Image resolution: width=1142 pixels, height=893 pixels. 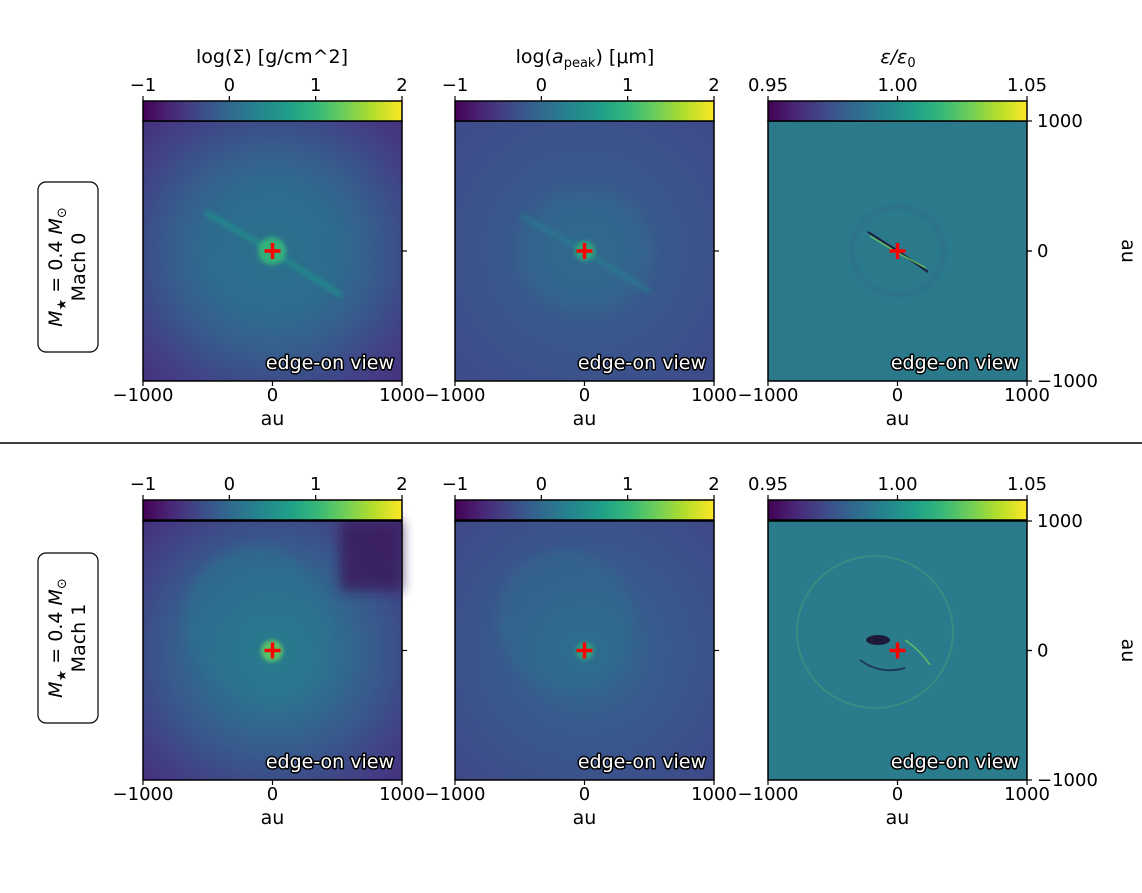 What do you see at coordinates (897, 58) in the screenshot?
I see `colorbar-label-dust-ratio: ε/ε0` at bounding box center [897, 58].